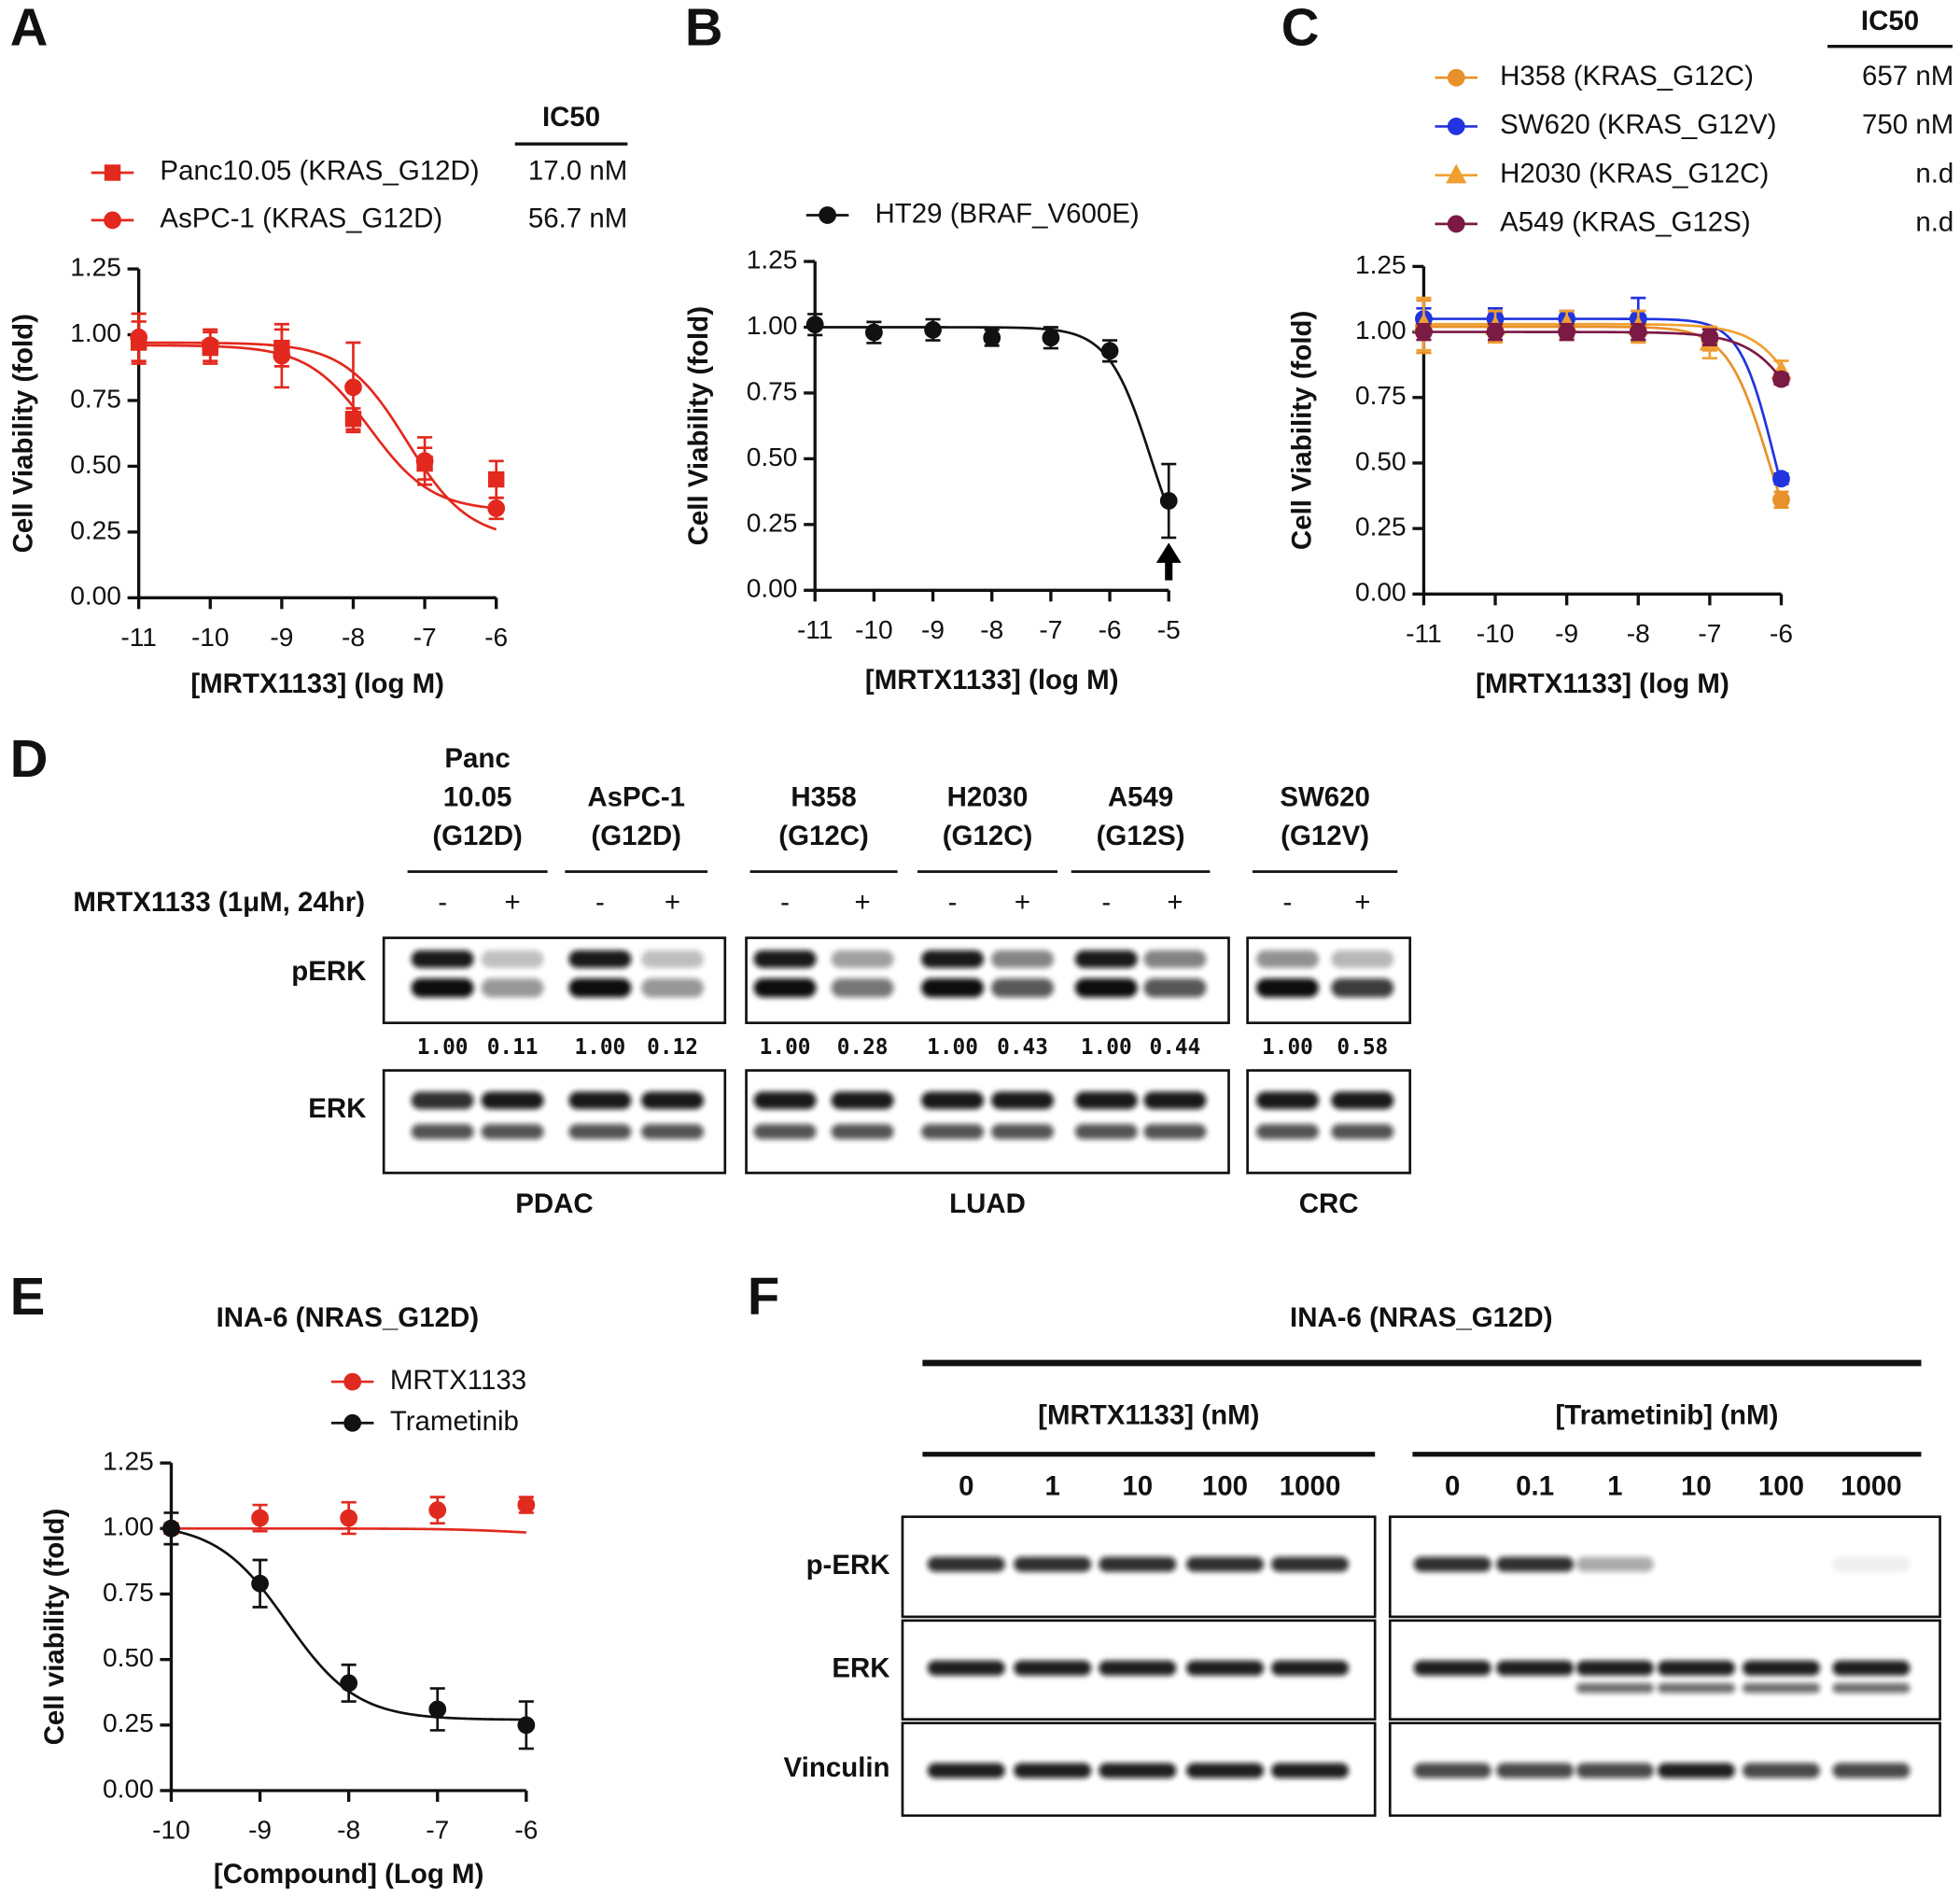 The height and width of the screenshot is (1897, 1960). I want to click on x-tick-label: -6, so click(1110, 630).